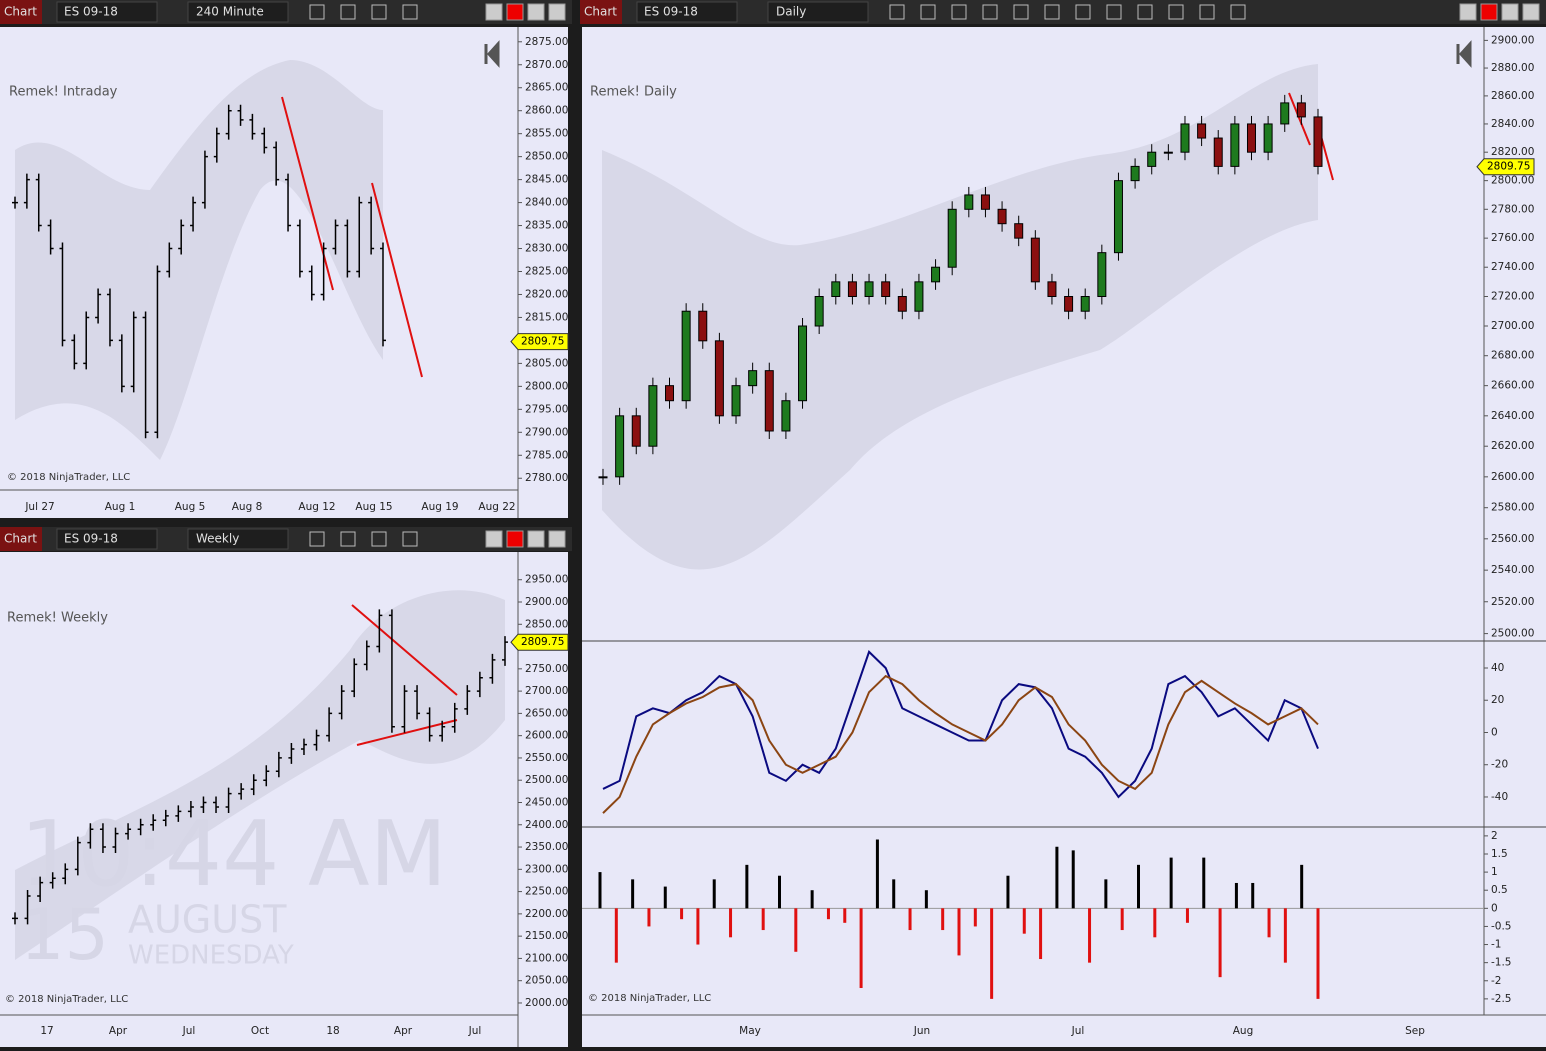 The height and width of the screenshot is (1051, 1546). I want to click on price-marker, so click(539, 642).